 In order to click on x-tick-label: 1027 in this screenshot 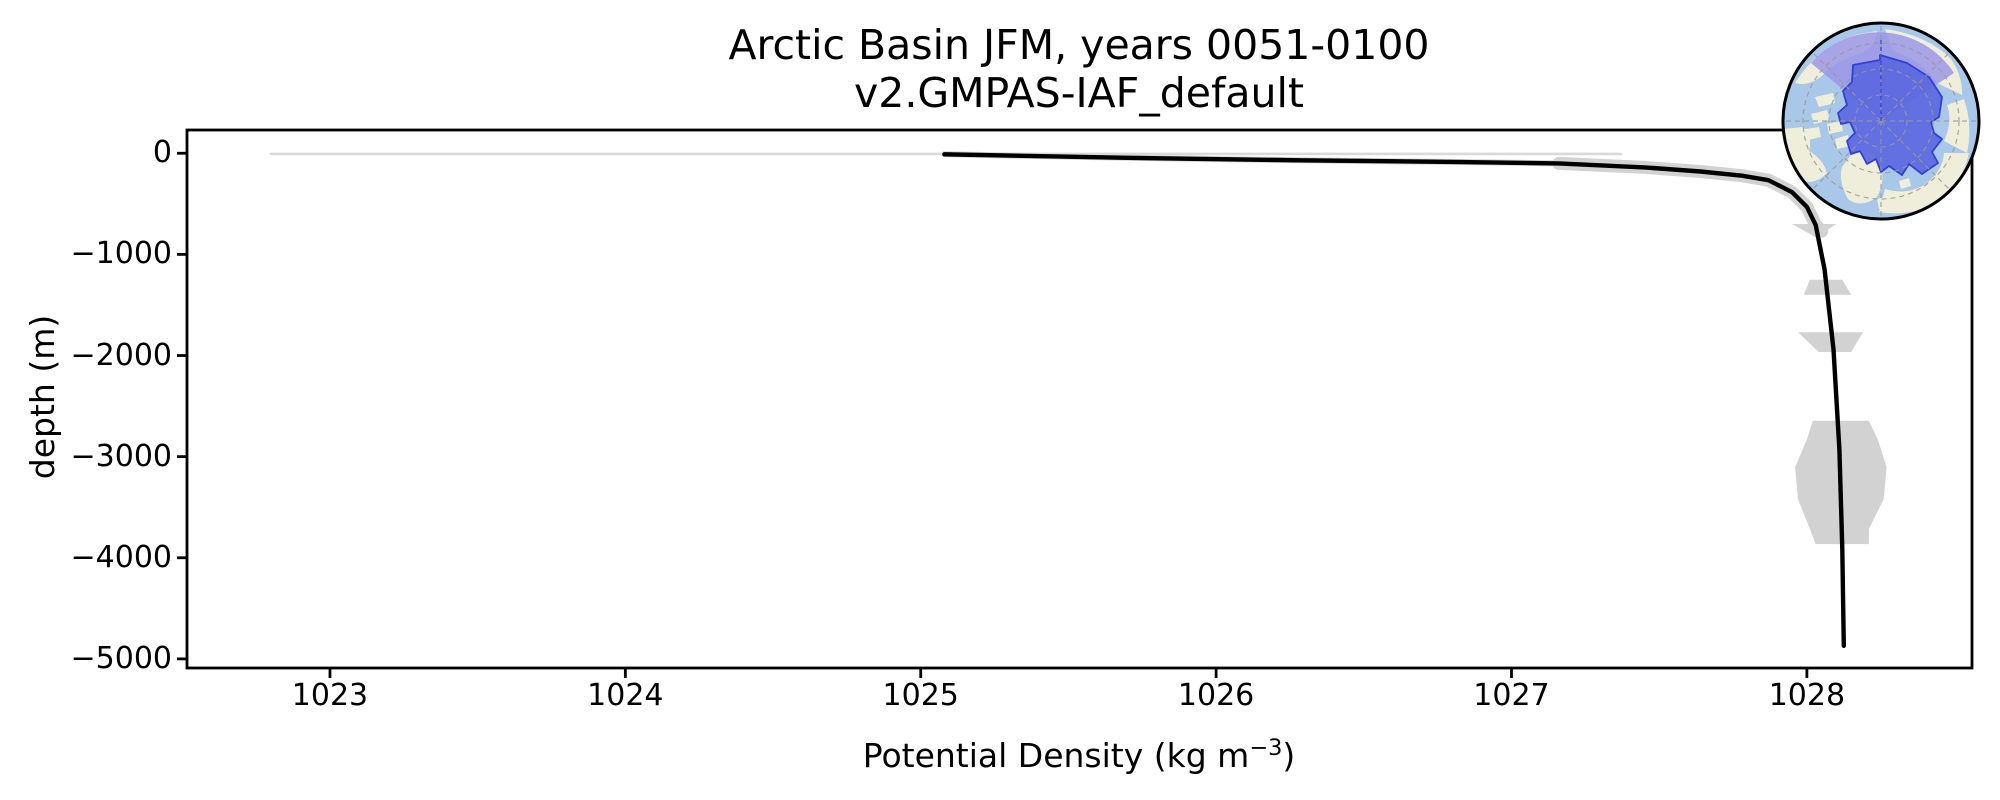, I will do `click(1511, 695)`.